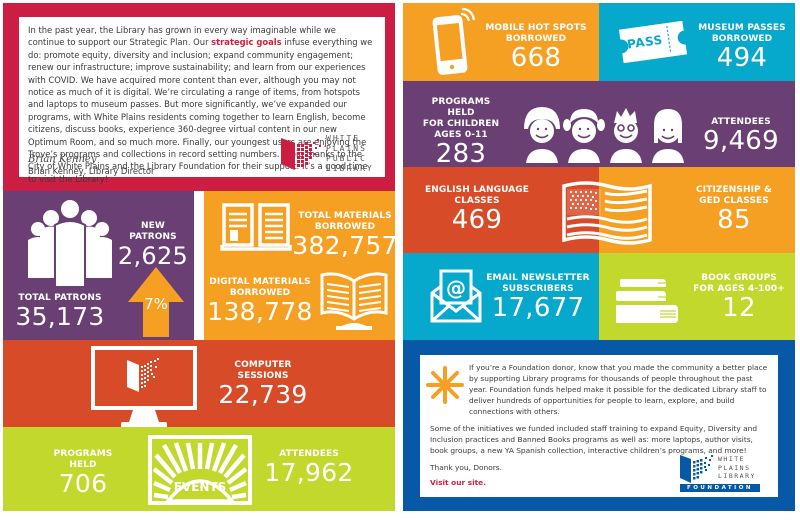 The height and width of the screenshot is (520, 800). What do you see at coordinates (734, 220) in the screenshot?
I see `citizenship-value: 85` at bounding box center [734, 220].